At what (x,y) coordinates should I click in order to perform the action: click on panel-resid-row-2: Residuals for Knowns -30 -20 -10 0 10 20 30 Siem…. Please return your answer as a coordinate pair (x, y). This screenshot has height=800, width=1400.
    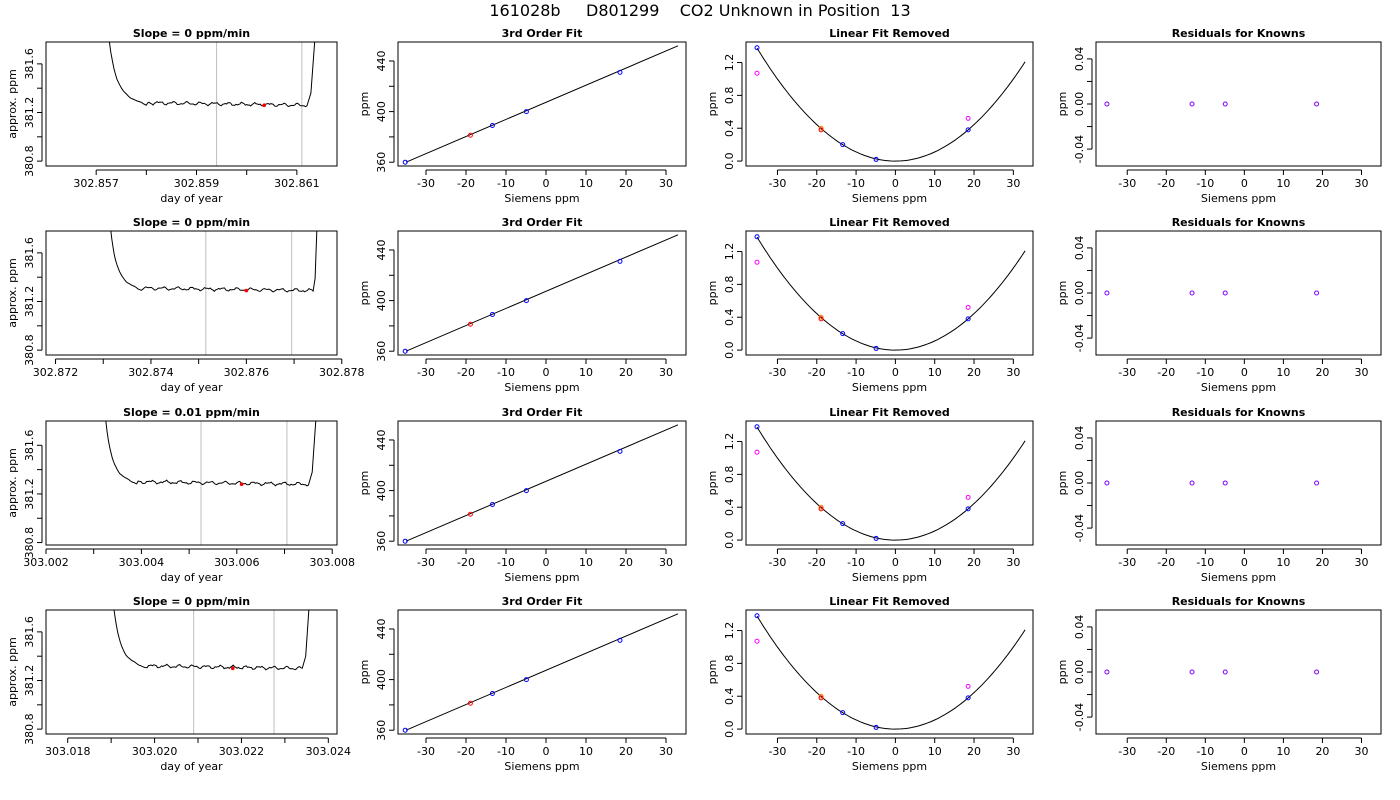
    Looking at the image, I should click on (1219, 305).